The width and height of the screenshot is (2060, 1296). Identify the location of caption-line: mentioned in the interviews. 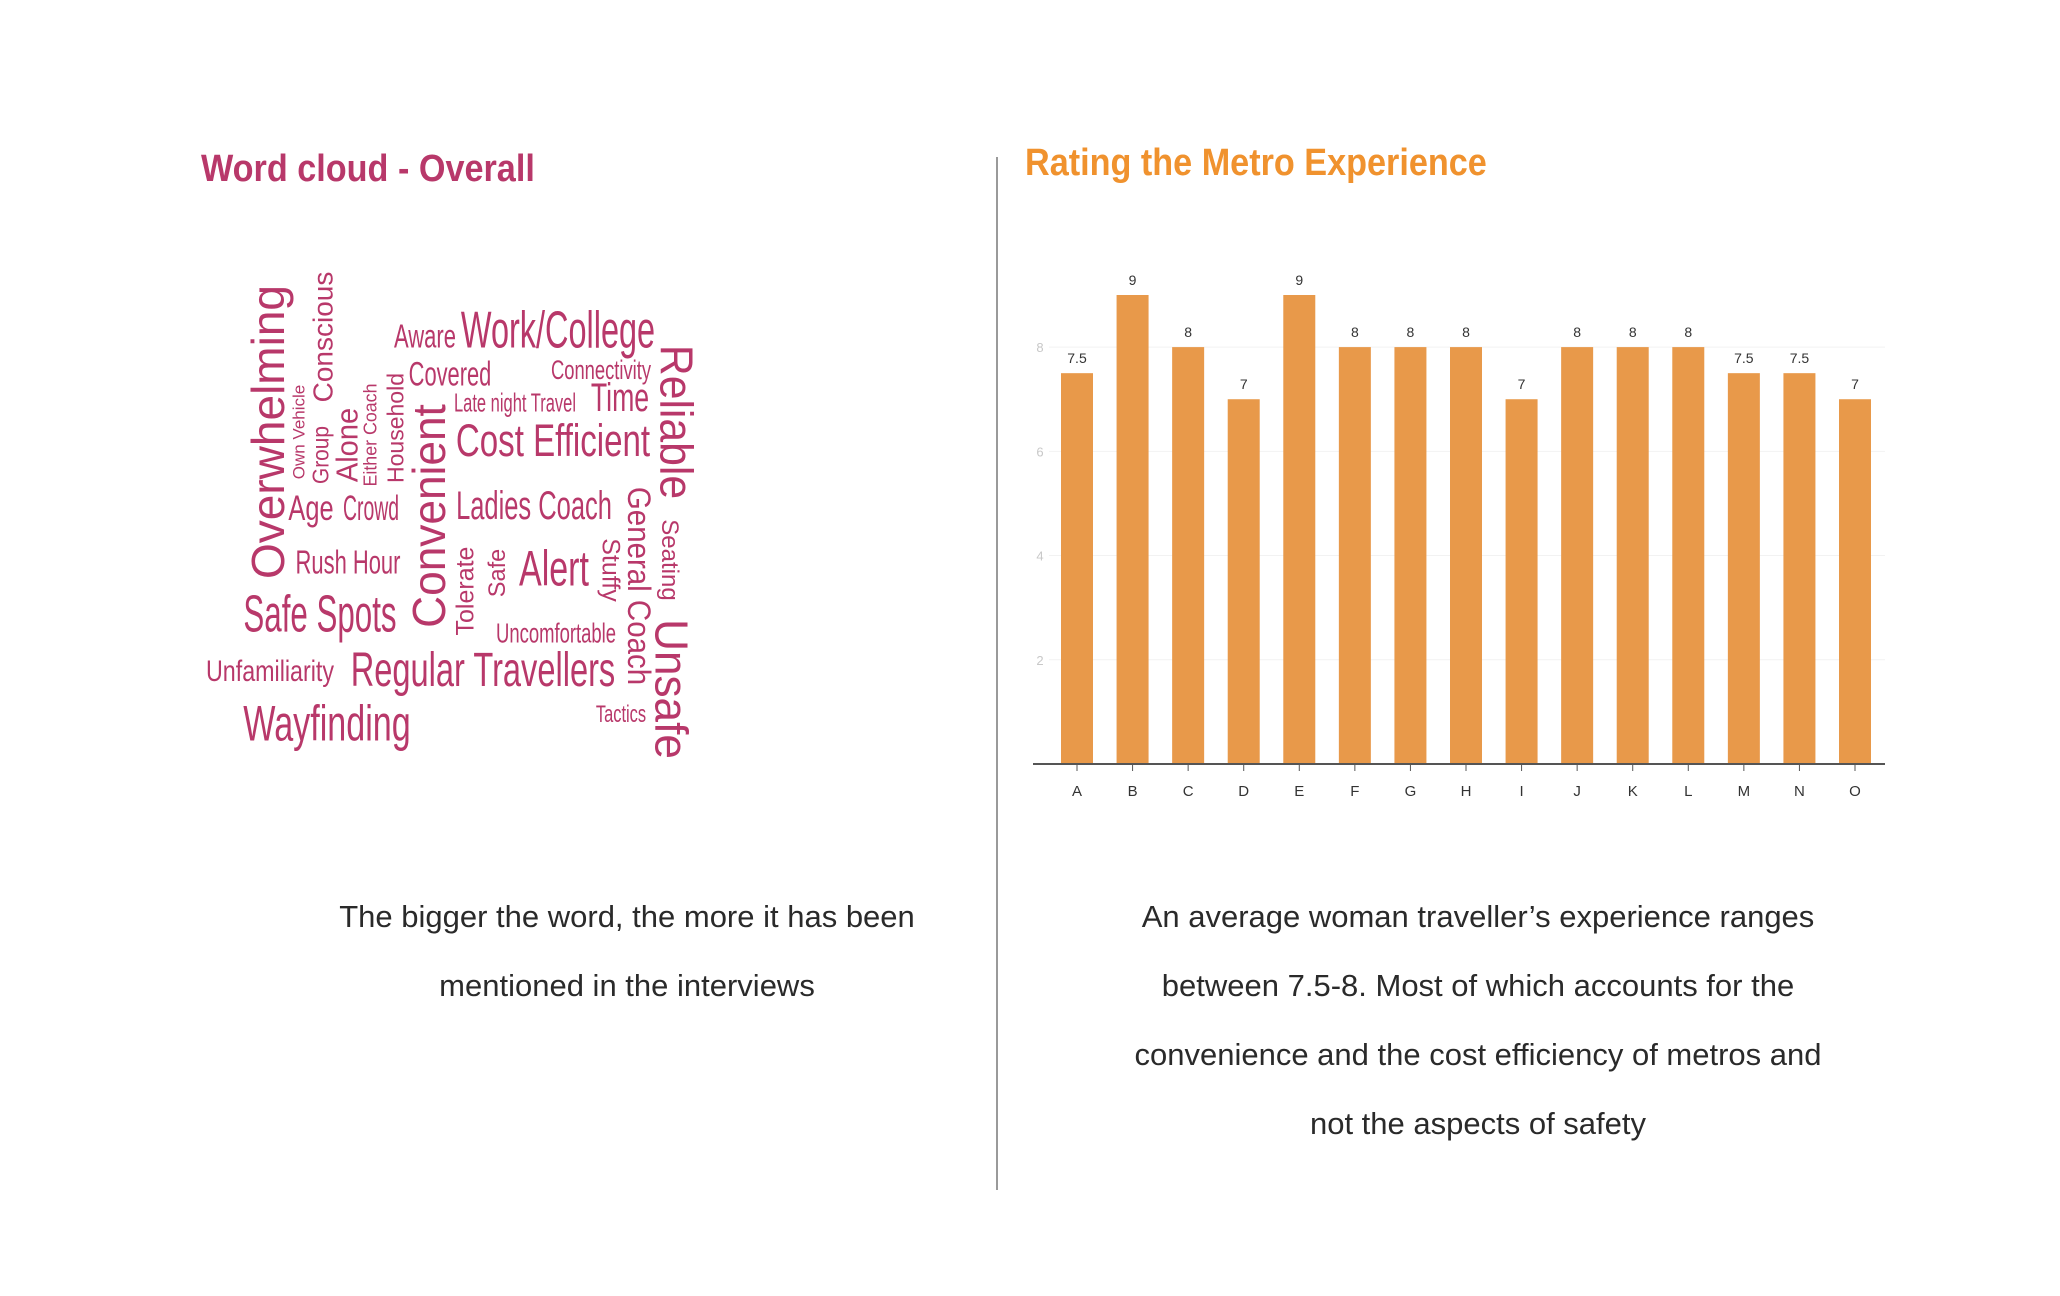
(627, 985).